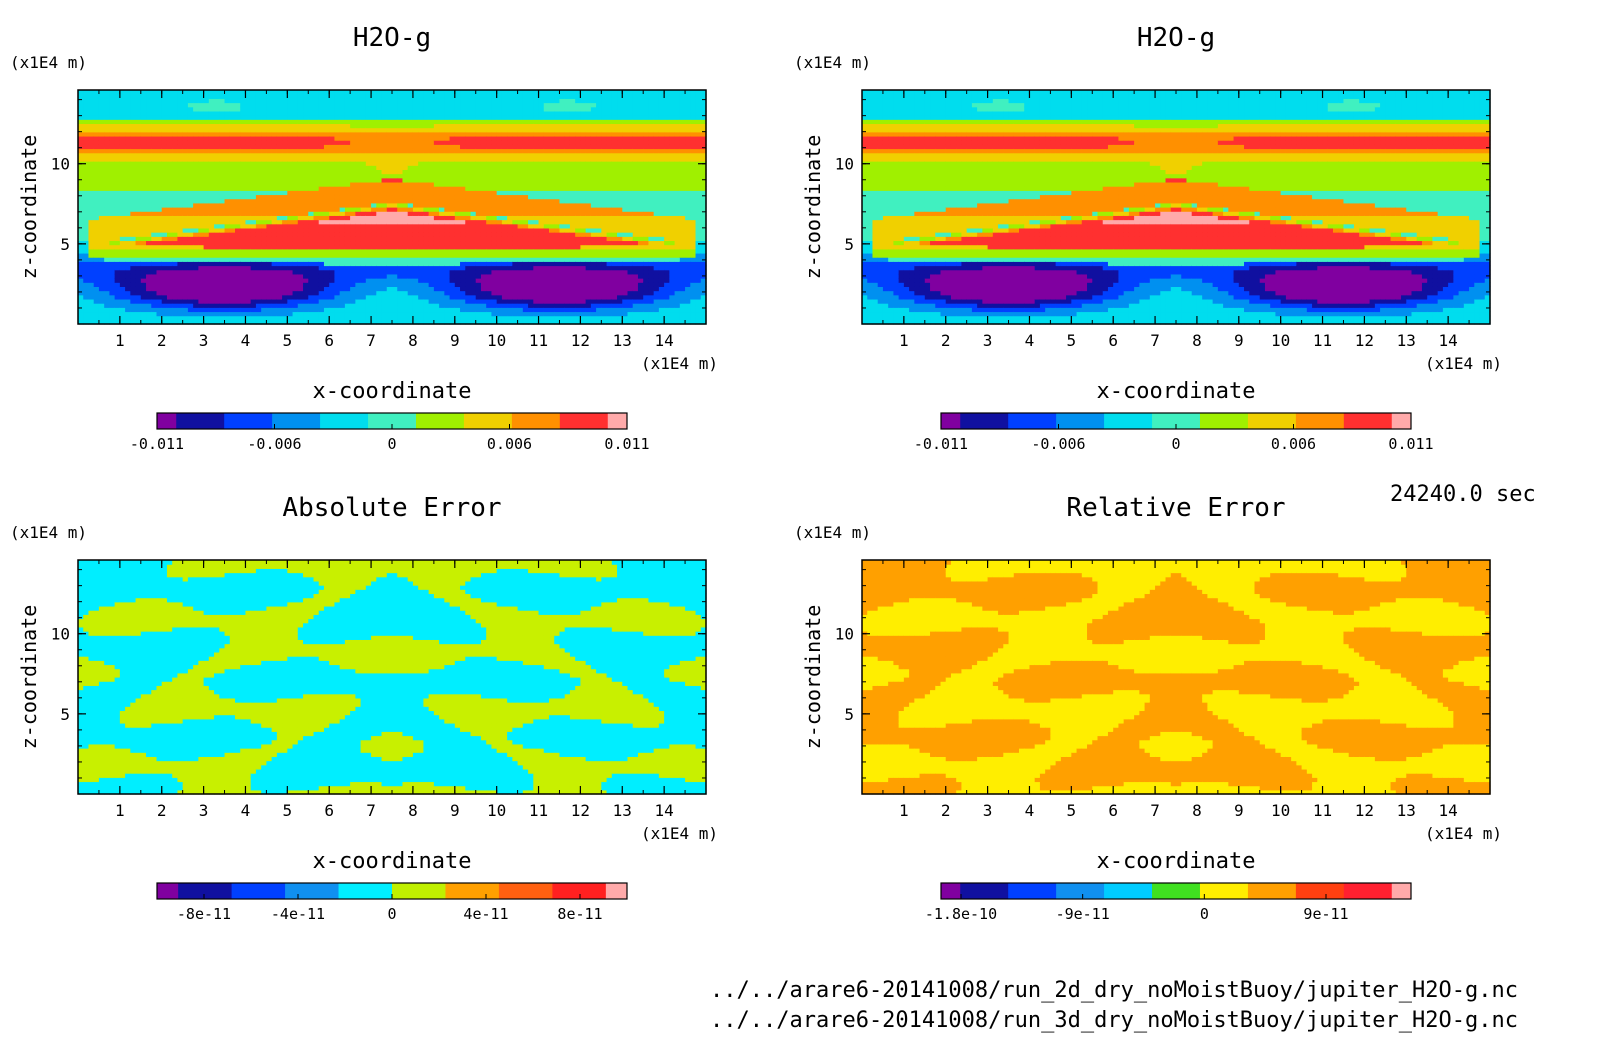  Describe the element at coordinates (1497, 494) in the screenshot. I see `time-label: 24240.0 sec` at that location.